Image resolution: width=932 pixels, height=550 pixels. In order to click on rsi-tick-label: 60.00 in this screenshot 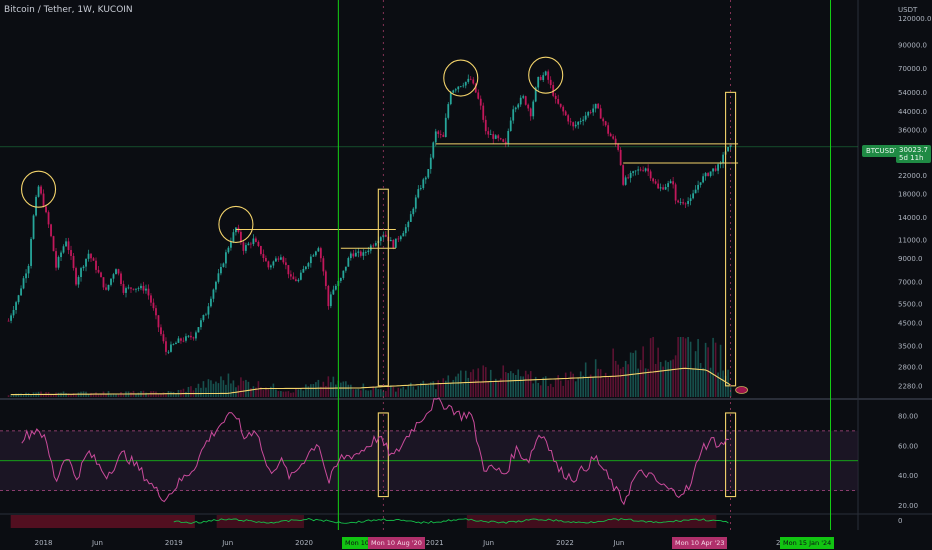, I will do `click(908, 446)`.